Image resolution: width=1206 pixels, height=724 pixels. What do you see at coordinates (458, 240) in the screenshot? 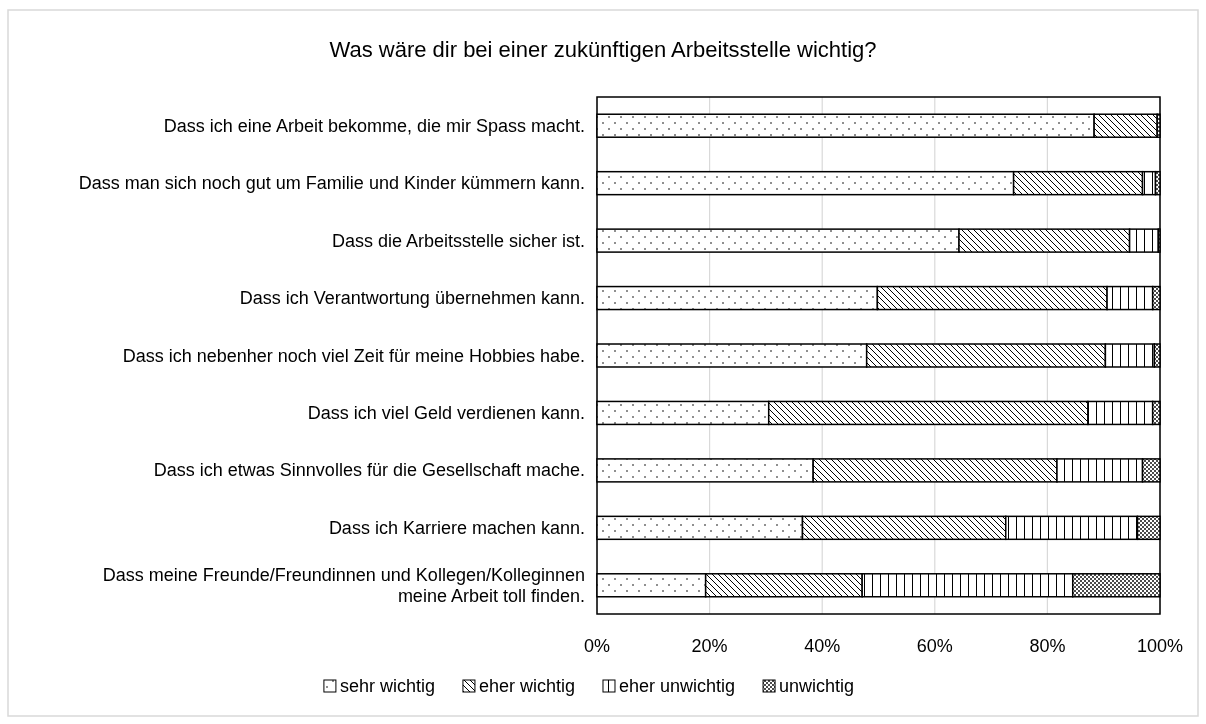
I see `y-tick-label: Dass die Arbeitsstelle sicher ist.` at bounding box center [458, 240].